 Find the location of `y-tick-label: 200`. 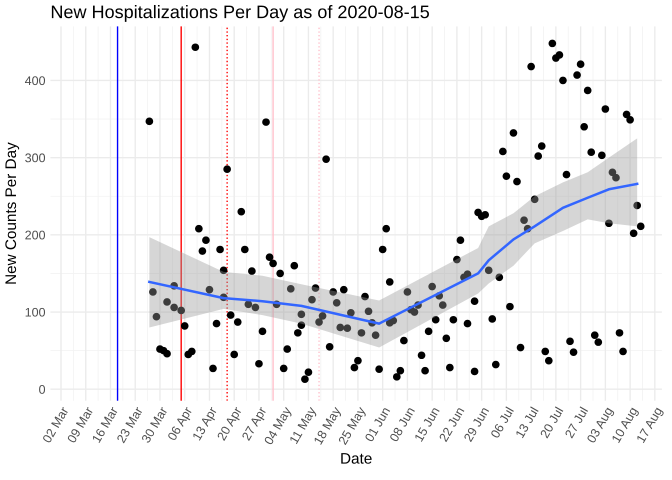

y-tick-label: 200 is located at coordinates (35, 235).